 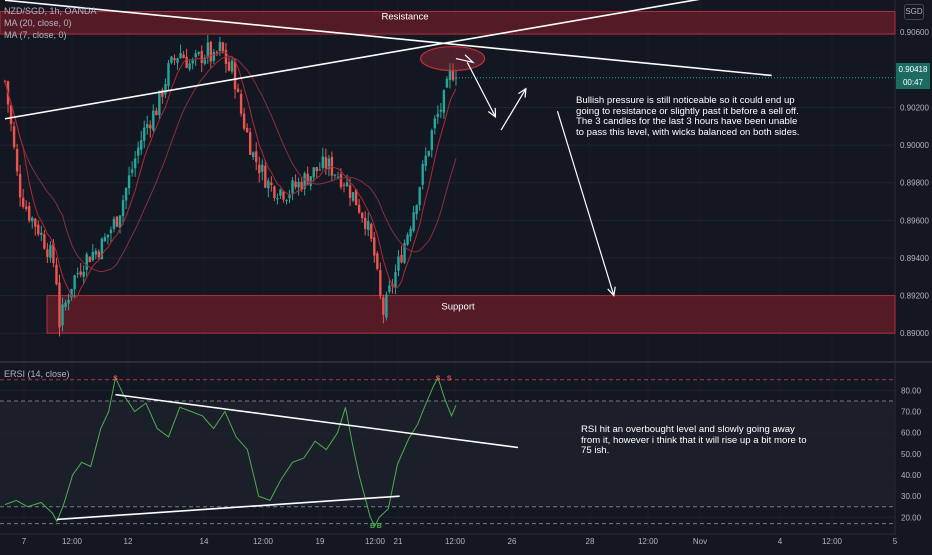 What do you see at coordinates (913, 69) in the screenshot?
I see `last-price-label: 0.90418` at bounding box center [913, 69].